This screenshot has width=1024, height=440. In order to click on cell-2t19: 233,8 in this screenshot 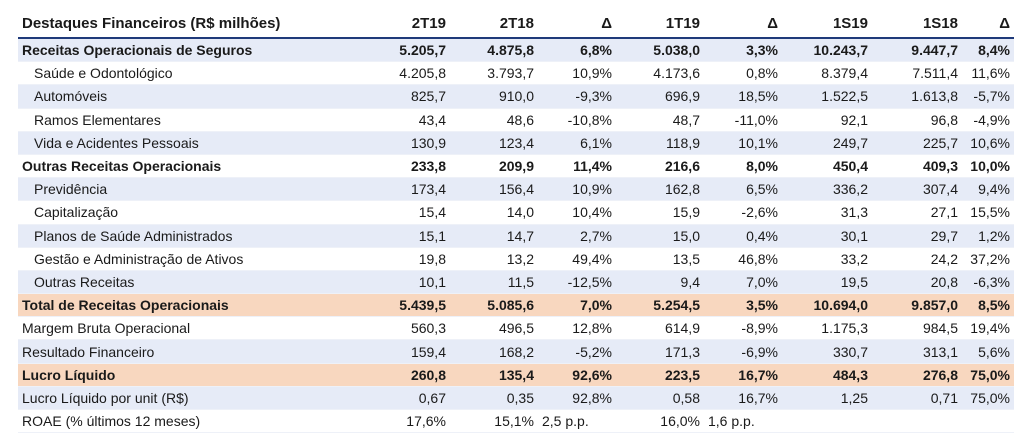, I will do `click(406, 166)`.